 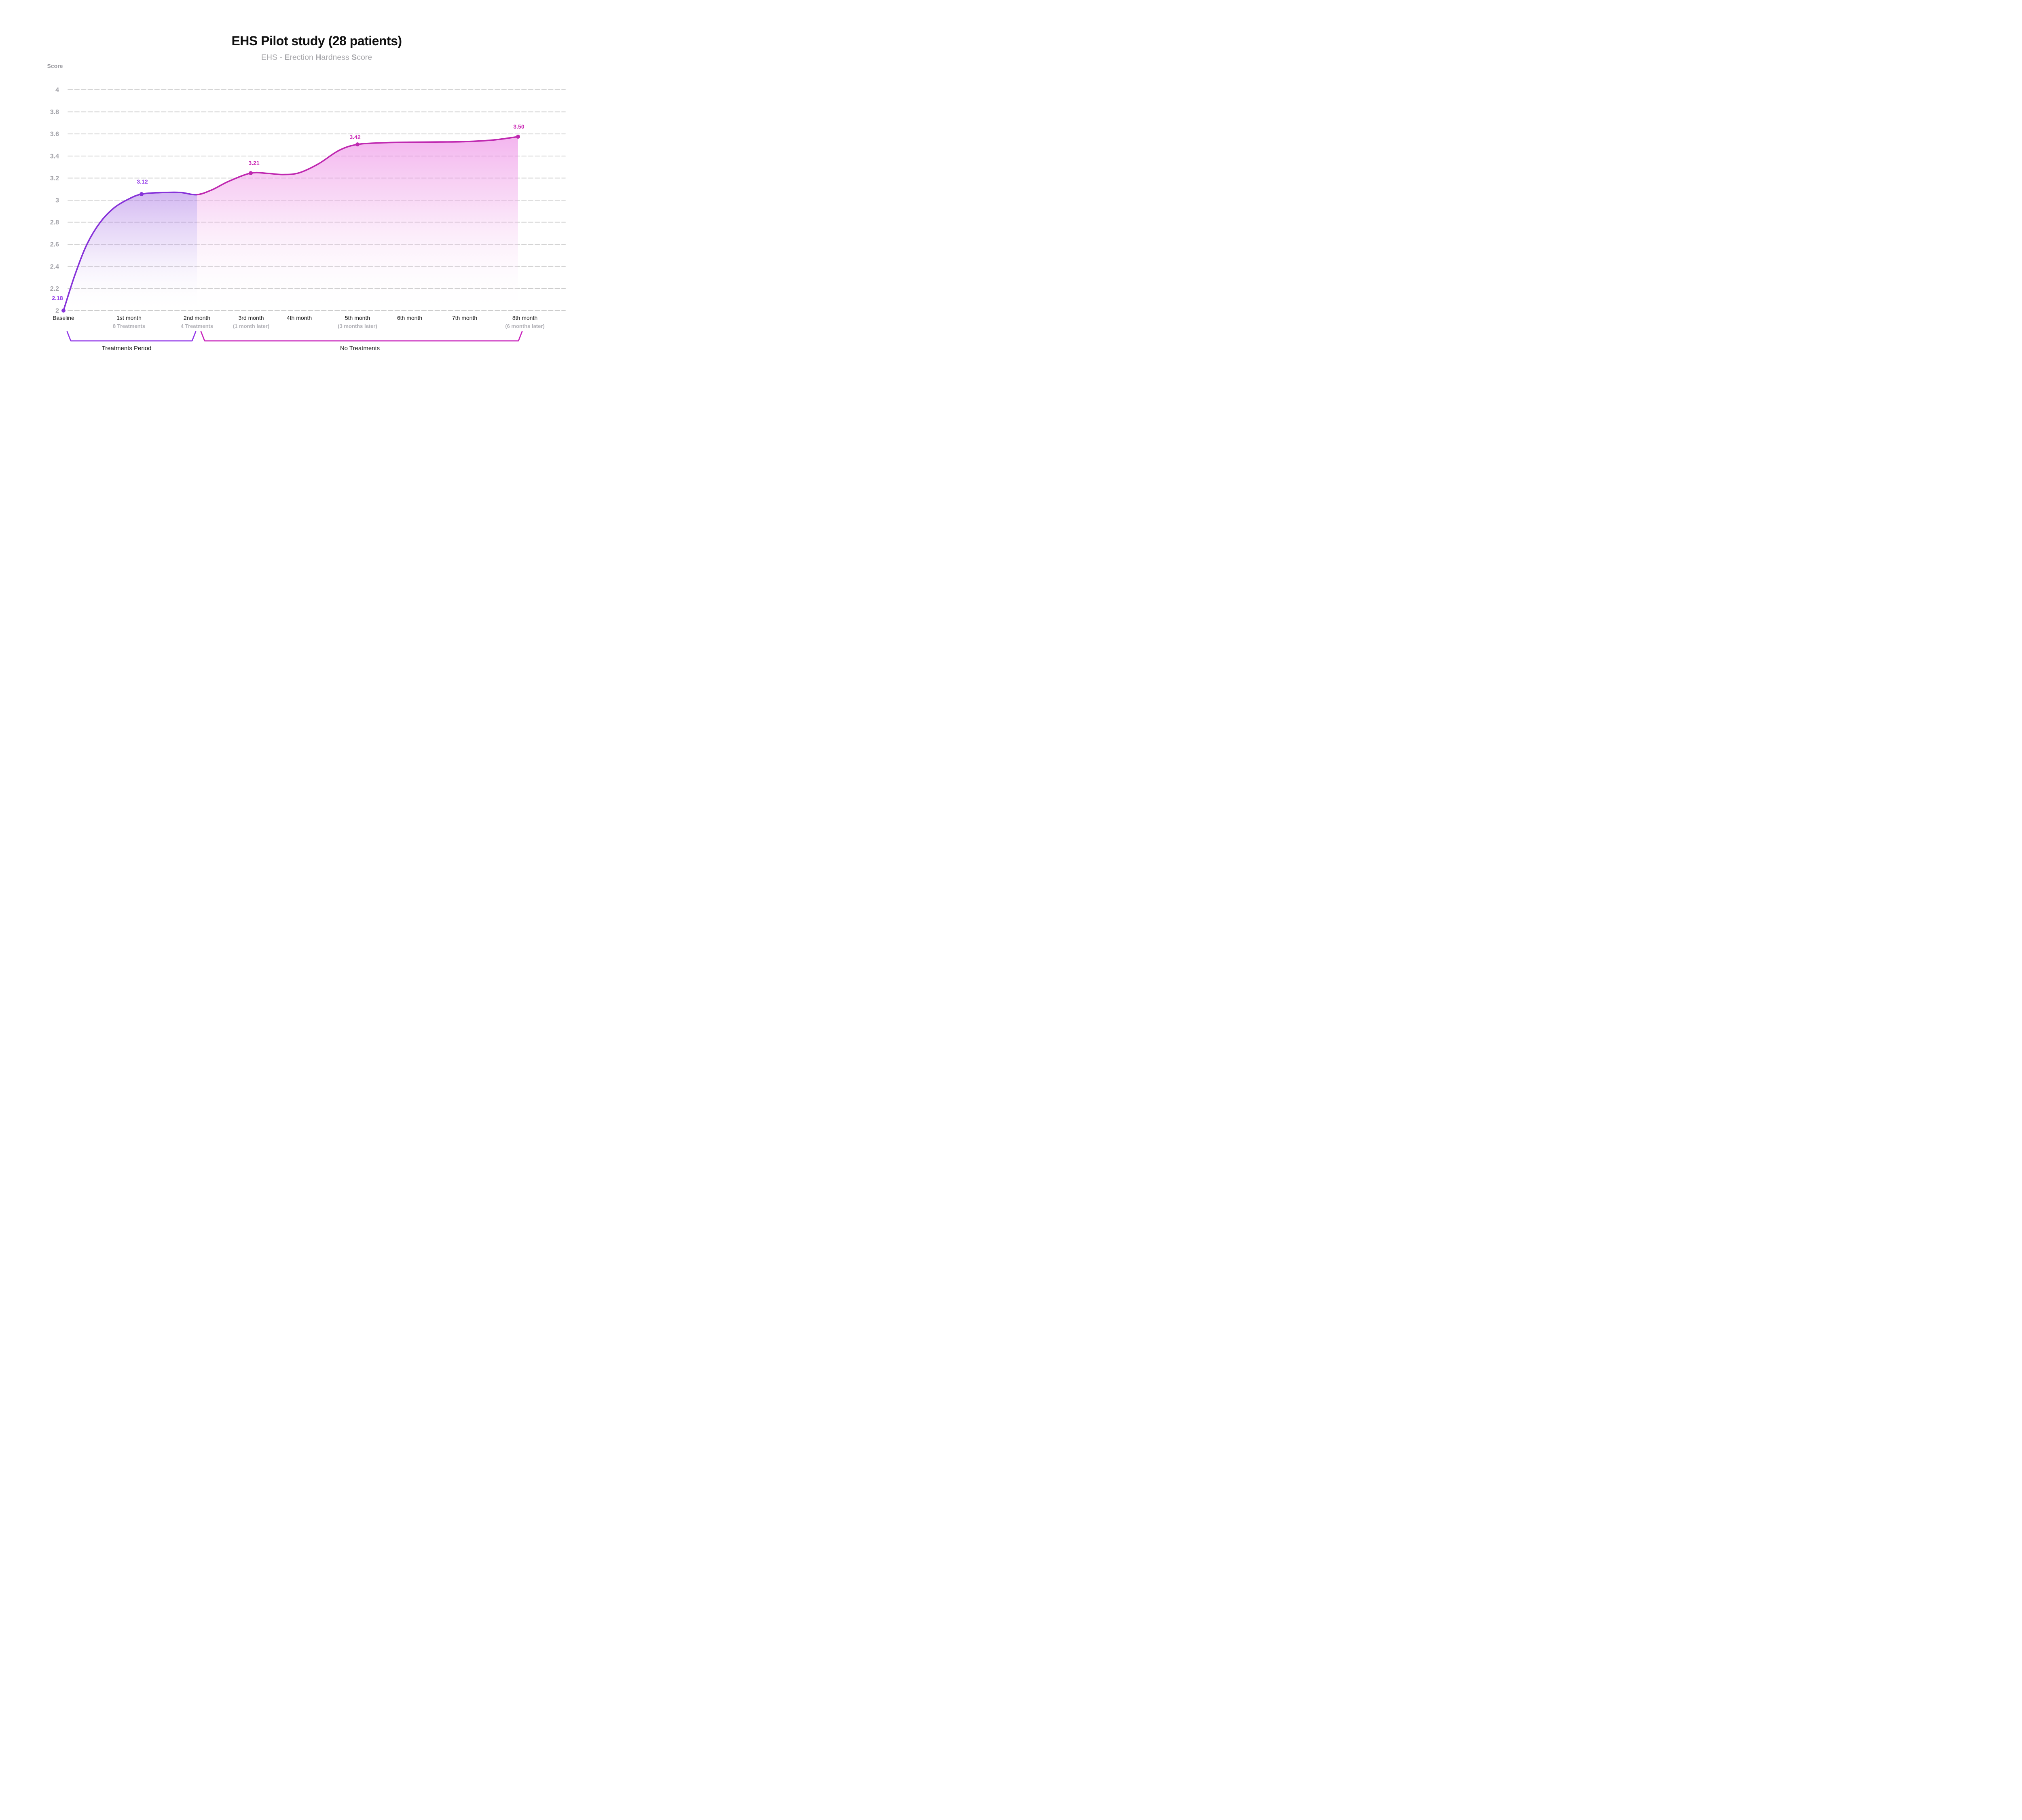 I want to click on x-category-label: Baseline, so click(x=63, y=318).